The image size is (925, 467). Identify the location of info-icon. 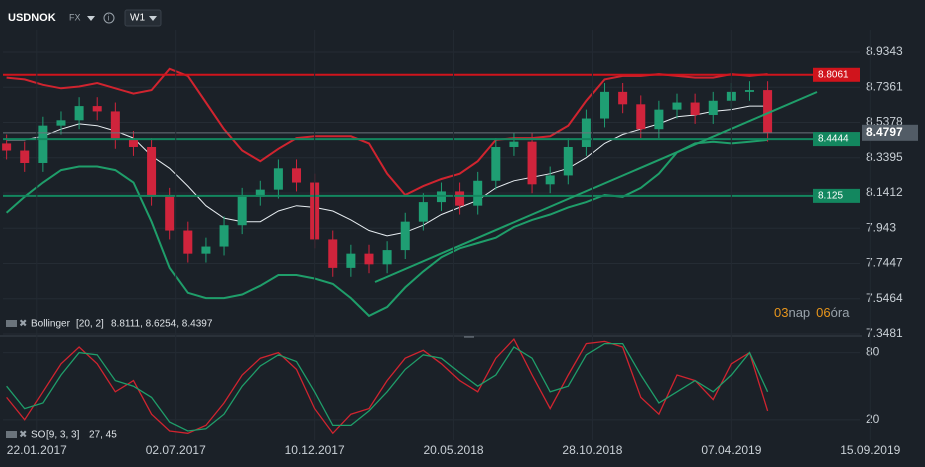
(109, 18).